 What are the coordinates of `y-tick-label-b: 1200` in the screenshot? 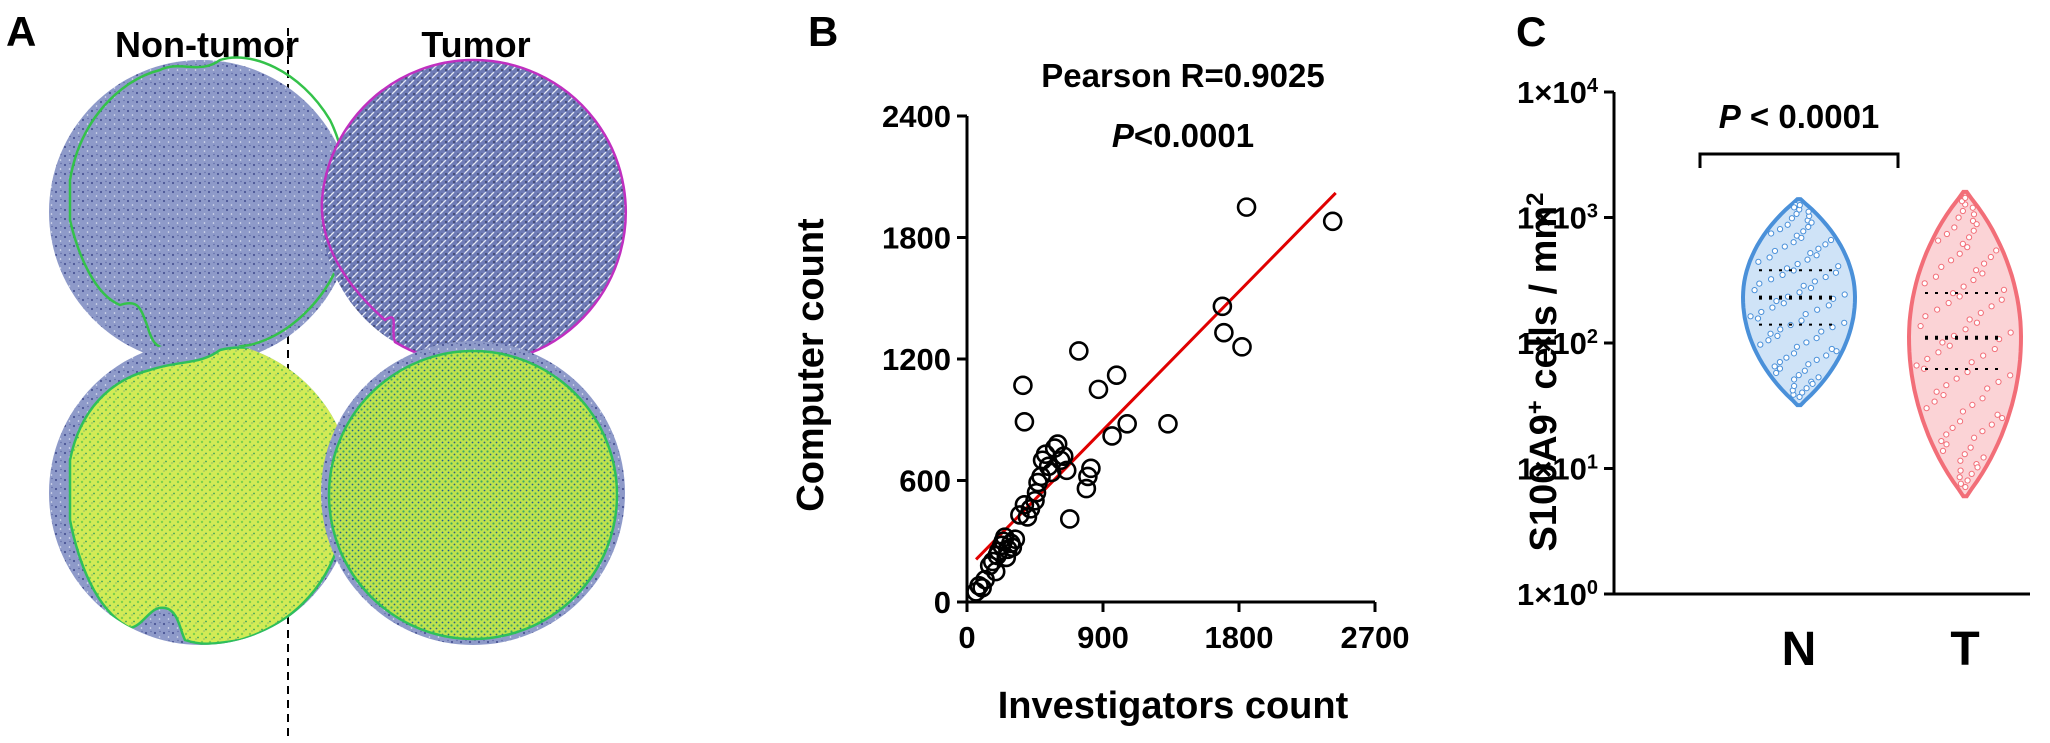 It's located at (916, 359).